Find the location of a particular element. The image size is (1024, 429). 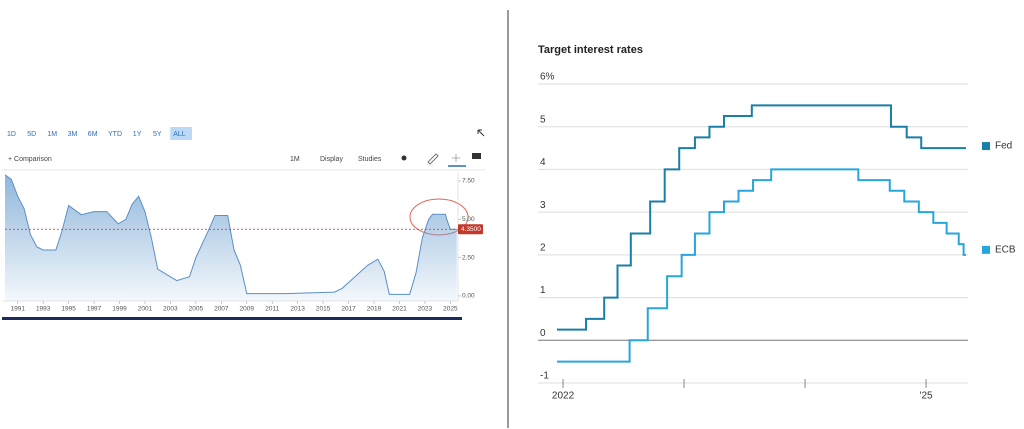

x-tick-label: 2021 is located at coordinates (399, 309).